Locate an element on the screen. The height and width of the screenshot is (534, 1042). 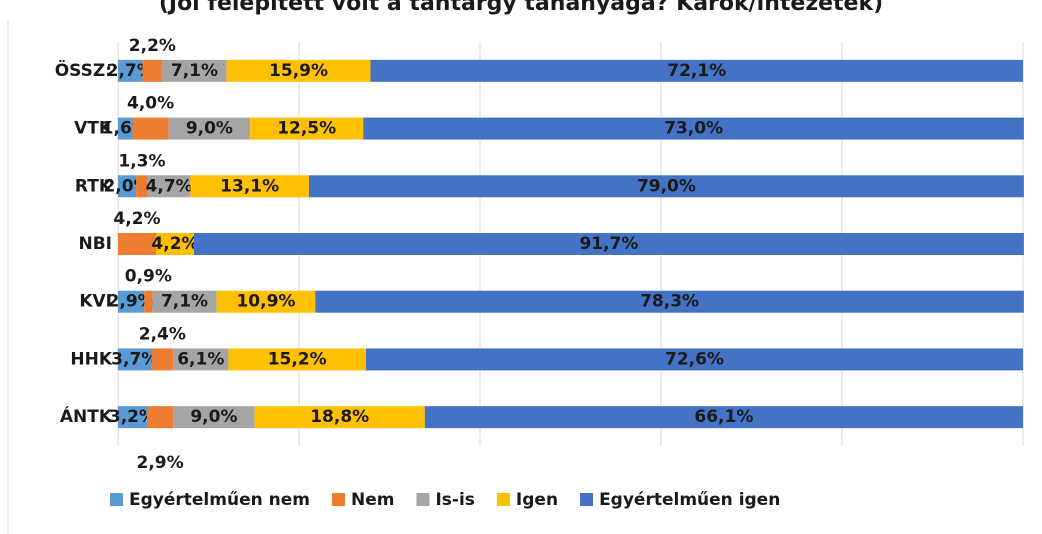
legend-label: Egyértelműen nem is located at coordinates (219, 500).